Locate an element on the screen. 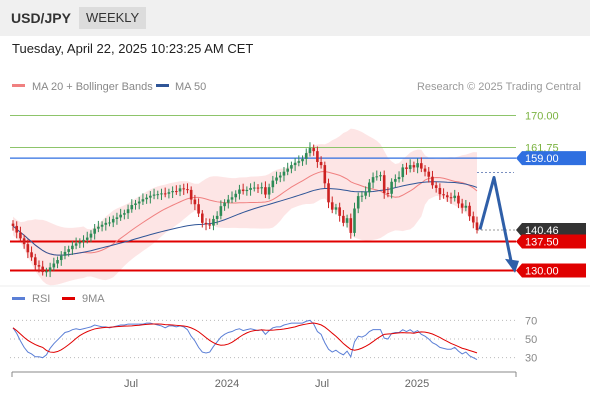 Image resolution: width=590 pixels, height=400 pixels. symbol-label: USD/JPY is located at coordinates (41, 18).